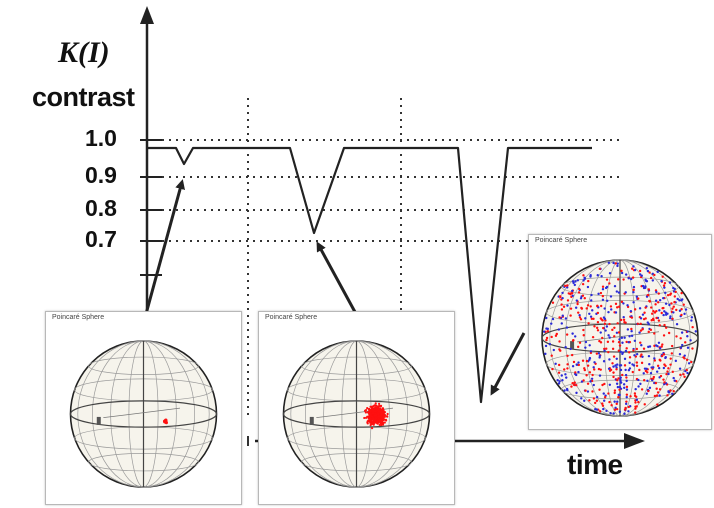  Describe the element at coordinates (356, 408) in the screenshot. I see `poincare-panel-2: Poincaré Sphere` at that location.